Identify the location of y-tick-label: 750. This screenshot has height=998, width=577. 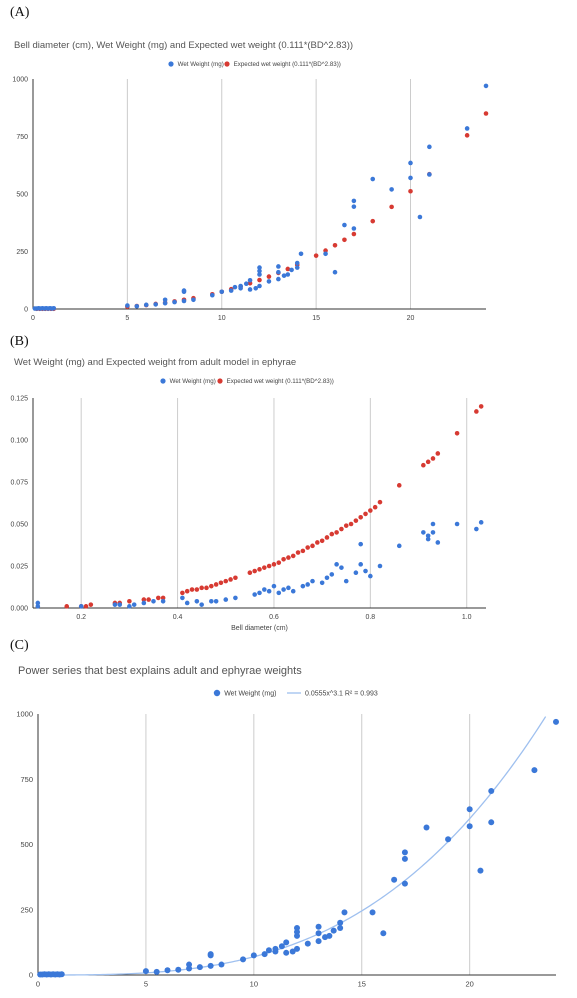
(22, 137).